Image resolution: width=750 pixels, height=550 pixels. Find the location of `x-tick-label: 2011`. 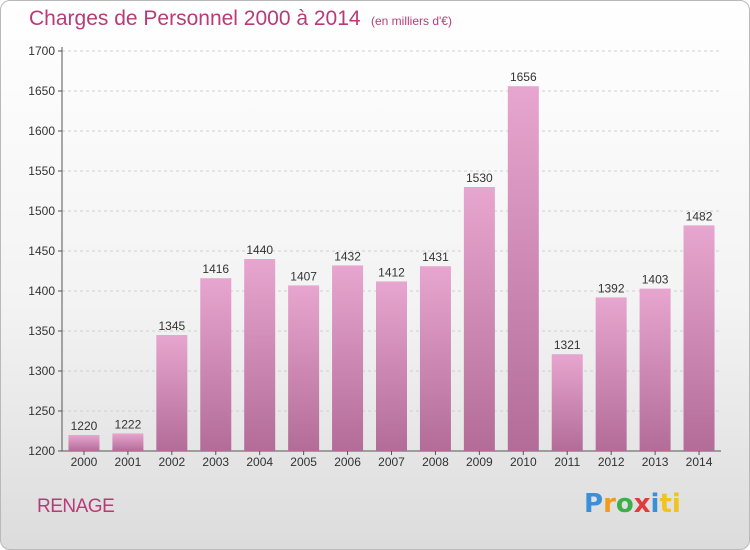

x-tick-label: 2011 is located at coordinates (567, 462).